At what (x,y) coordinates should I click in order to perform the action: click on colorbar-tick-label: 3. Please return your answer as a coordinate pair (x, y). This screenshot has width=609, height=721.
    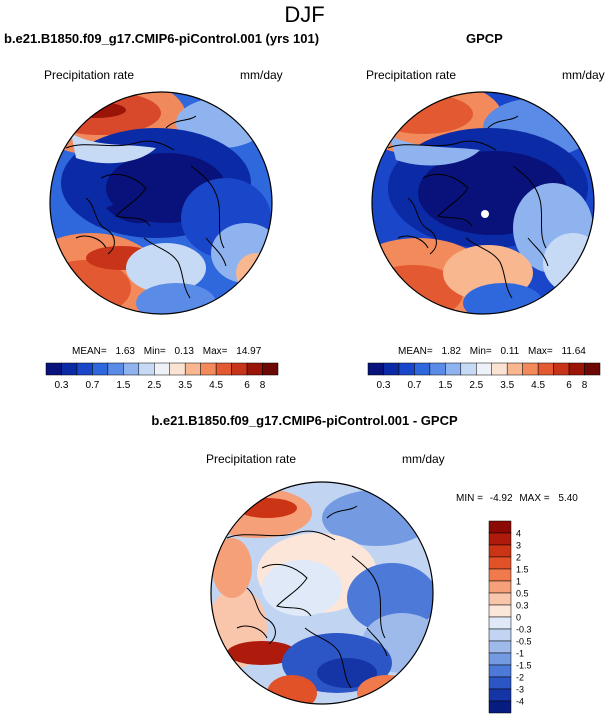
    Looking at the image, I should click on (518, 546).